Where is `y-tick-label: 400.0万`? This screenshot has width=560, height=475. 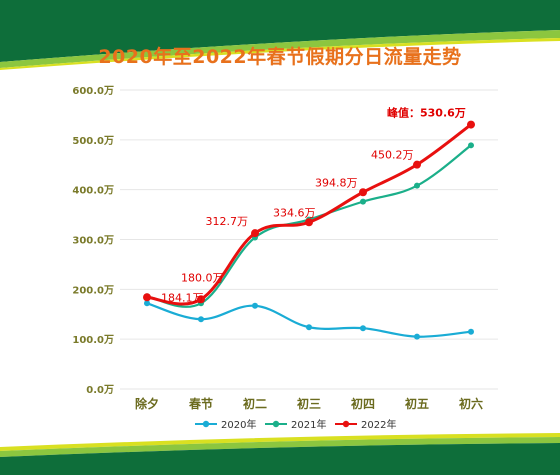
y-tick-label: 400.0万 is located at coordinates (93, 191).